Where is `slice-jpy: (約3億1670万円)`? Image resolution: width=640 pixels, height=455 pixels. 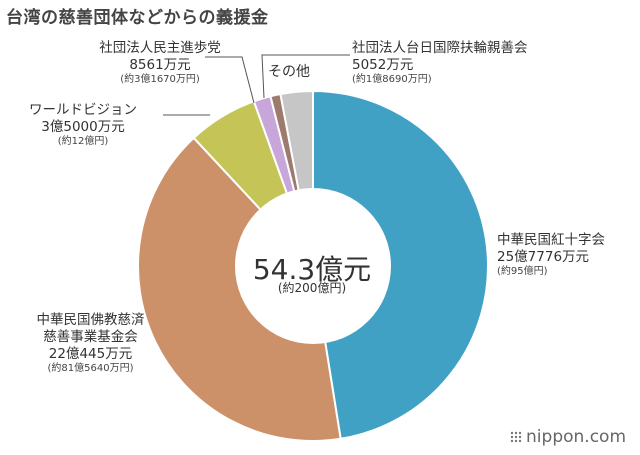 slice-jpy: (約3億1670万円) is located at coordinates (160, 79).